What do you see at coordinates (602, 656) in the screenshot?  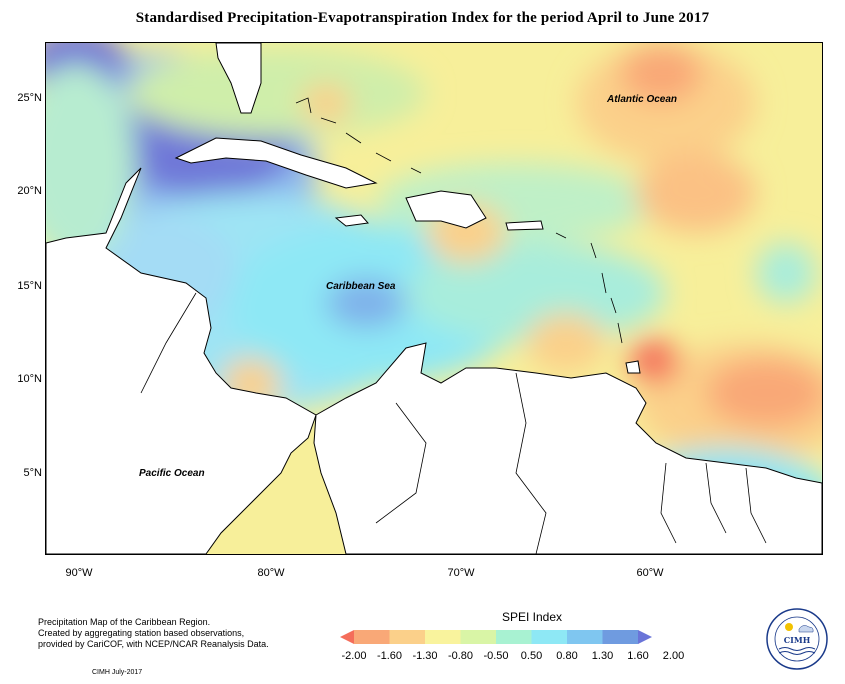 I see `legend-tick-label: 1.30` at bounding box center [602, 656].